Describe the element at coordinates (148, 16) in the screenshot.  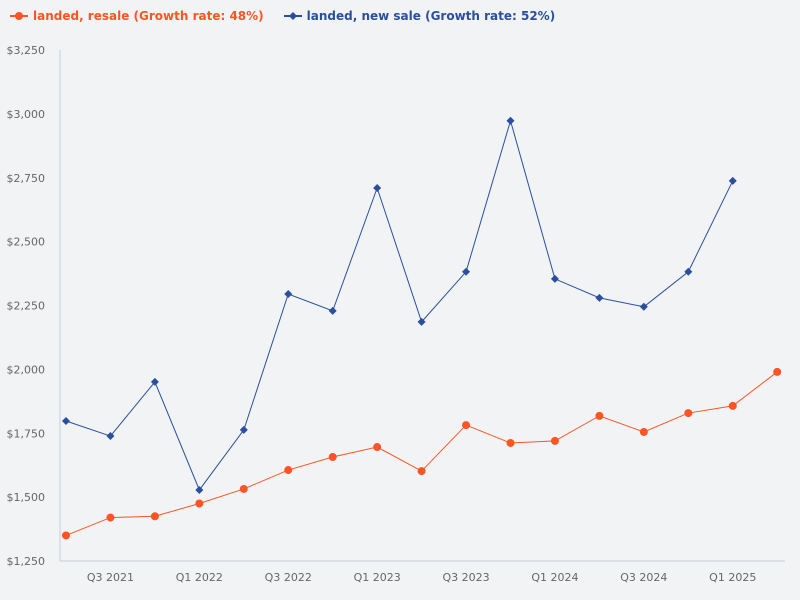
I see `legend-label: landed, resale (Growth rate: 48%)` at that location.